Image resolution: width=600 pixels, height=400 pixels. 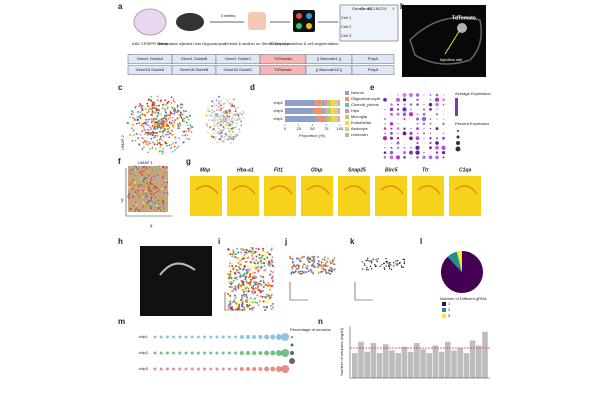 I want to click on label: x, so click(x=151, y=226).